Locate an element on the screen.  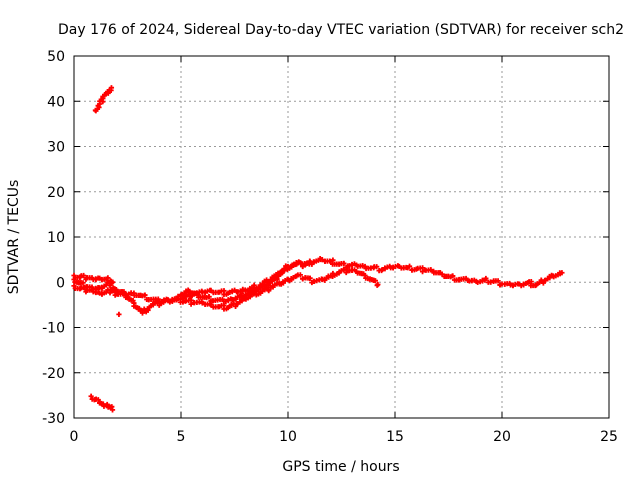
y-tick-label: 40 is located at coordinates (56, 102).